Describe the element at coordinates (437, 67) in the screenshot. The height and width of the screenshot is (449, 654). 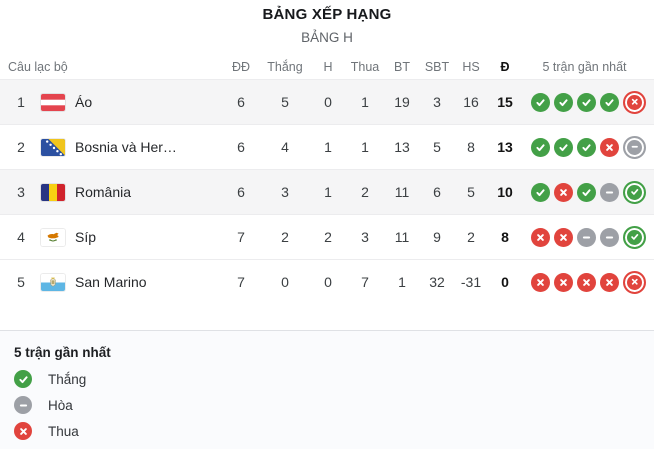
I see `col-goals-against: SBT` at that location.